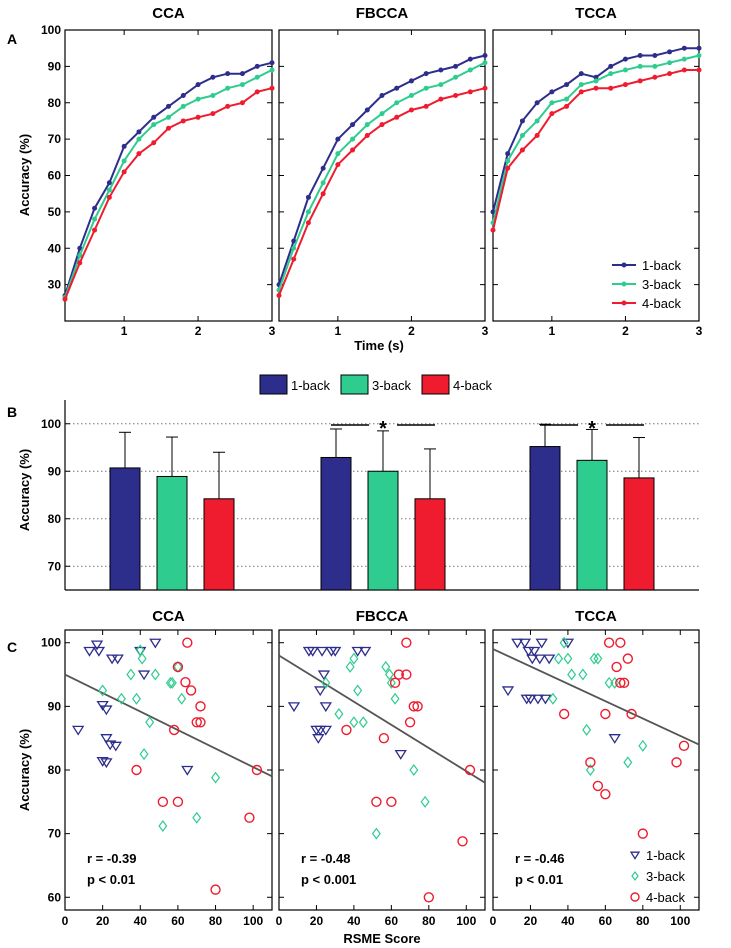 This screenshot has width=731, height=948. Describe the element at coordinates (253, 921) in the screenshot. I see `x-tick-label: 100` at that location.